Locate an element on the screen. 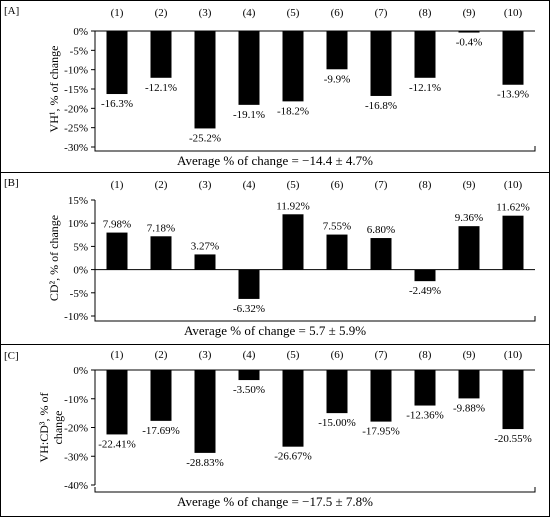 The height and width of the screenshot is (517, 550). data-label: -22.41% is located at coordinates (117, 444).